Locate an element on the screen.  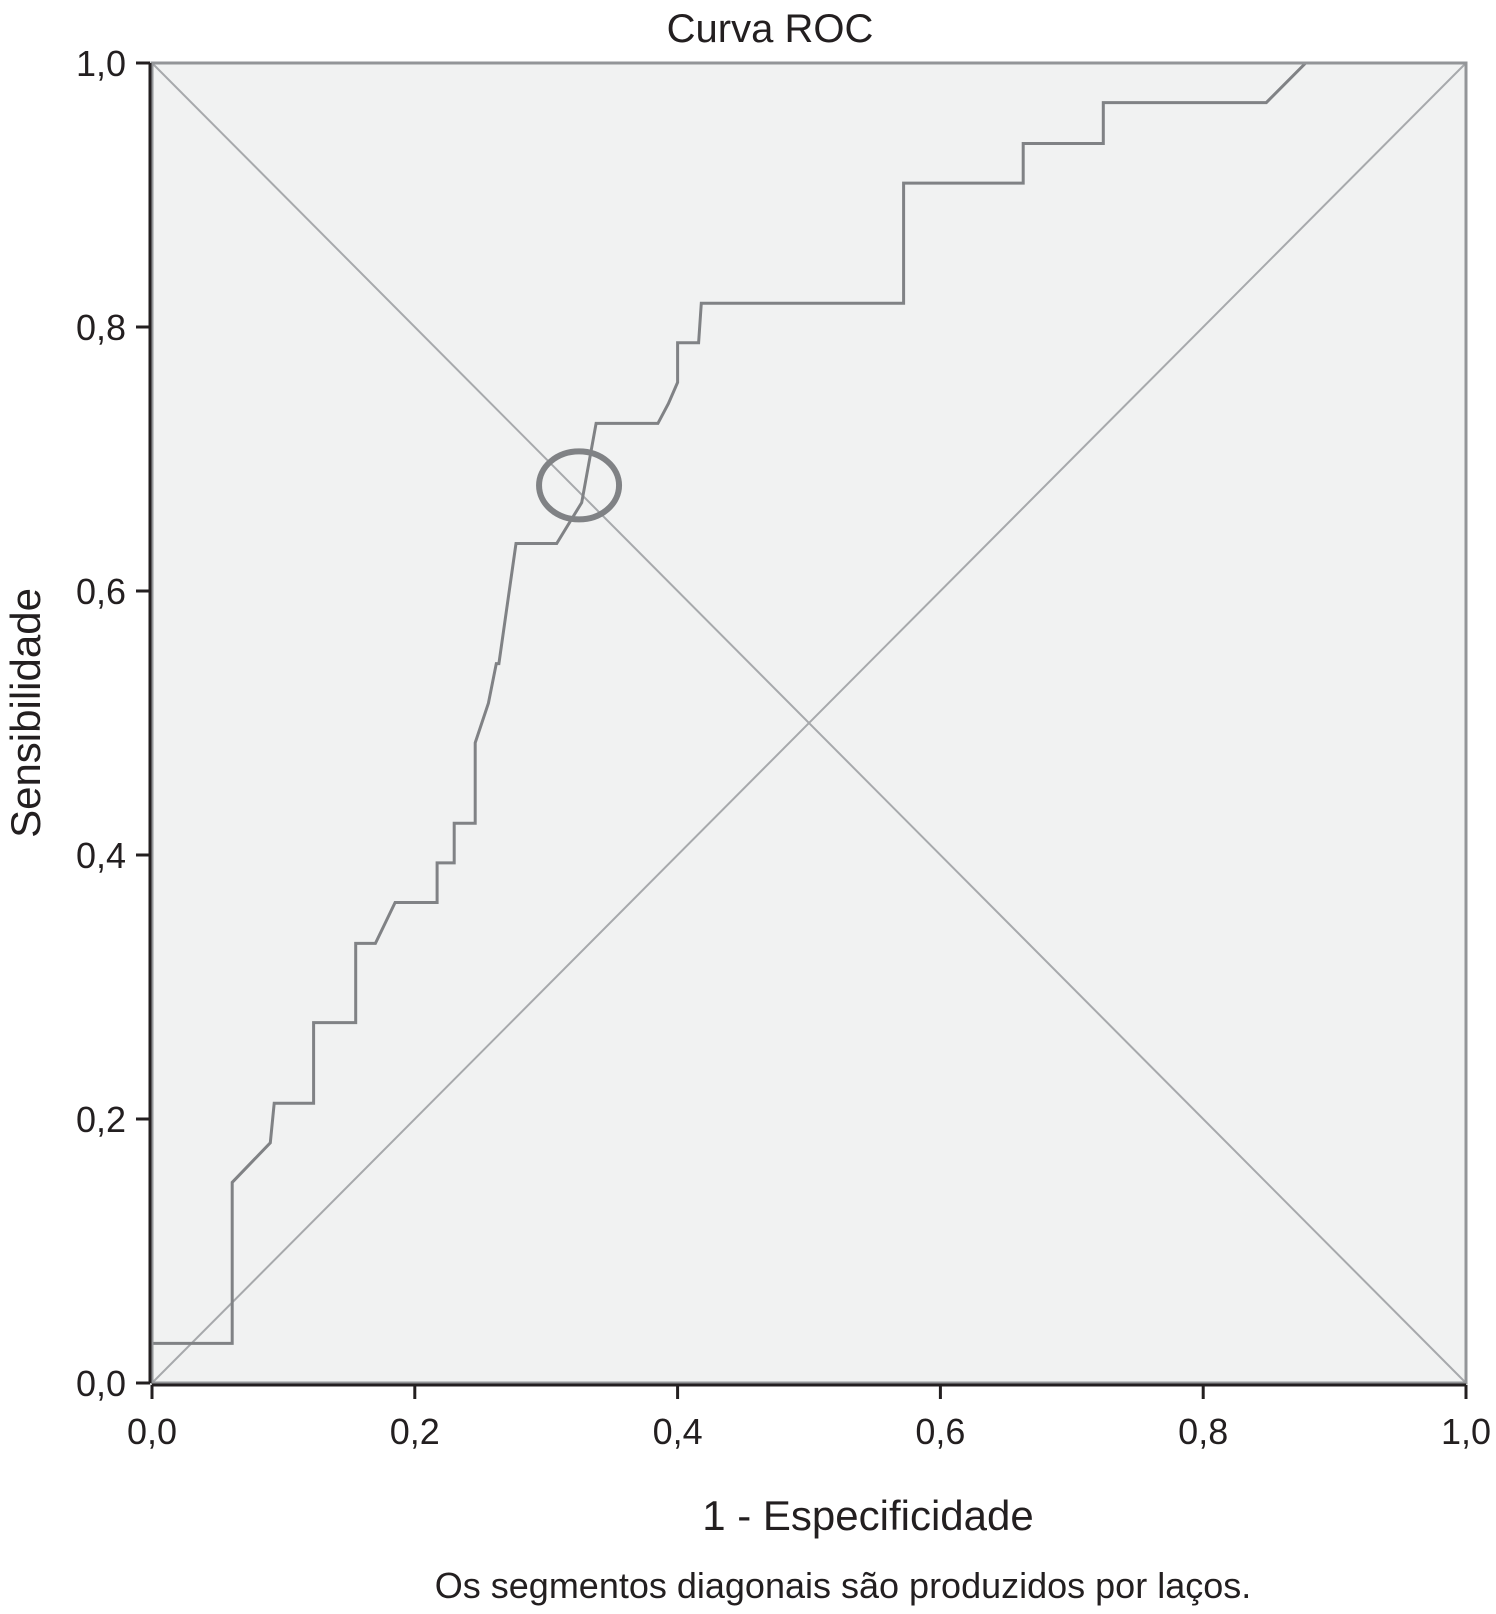
y-axis-label: Sensibilidade is located at coordinates (25, 713).